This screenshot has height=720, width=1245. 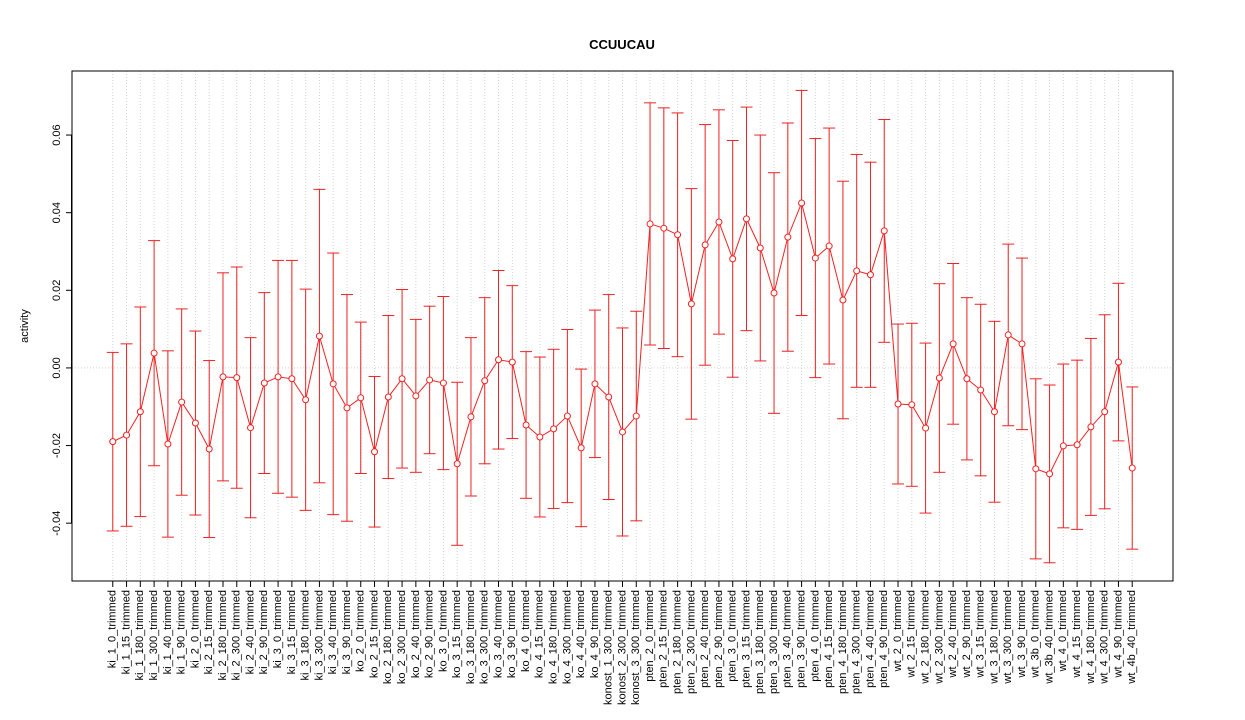 I want to click on x-tick-label: pten_3_300_trimmed, so click(x=774, y=642).